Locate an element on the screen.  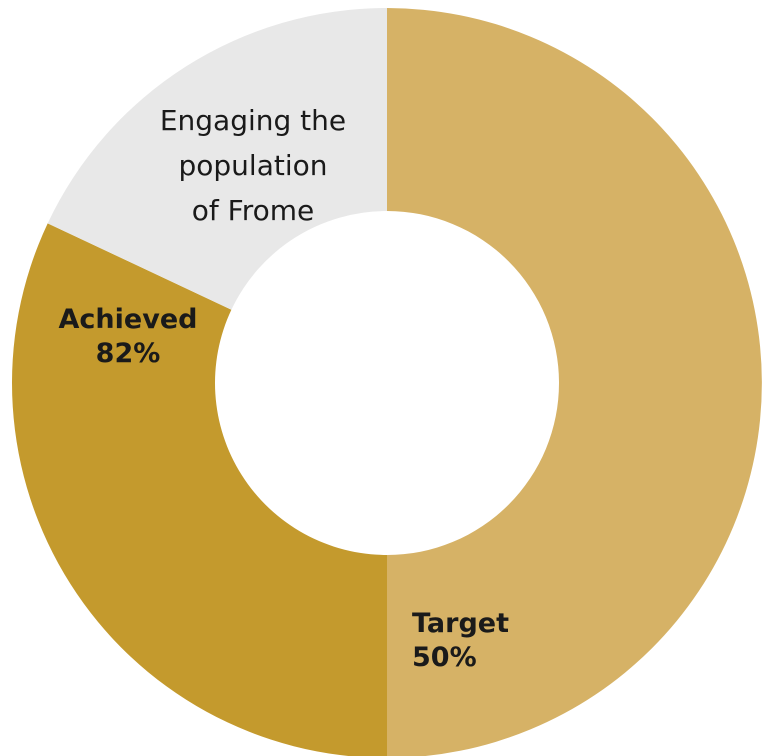
achieved-slice-label: Achieved 82% is located at coordinates (128, 337).